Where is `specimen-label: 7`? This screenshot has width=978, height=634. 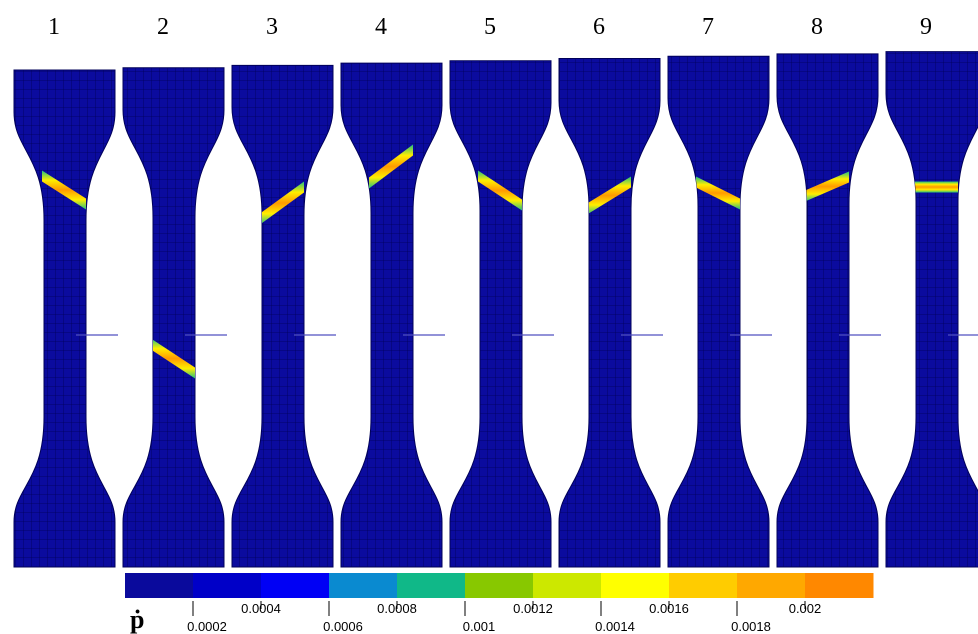 specimen-label: 7 is located at coordinates (708, 27).